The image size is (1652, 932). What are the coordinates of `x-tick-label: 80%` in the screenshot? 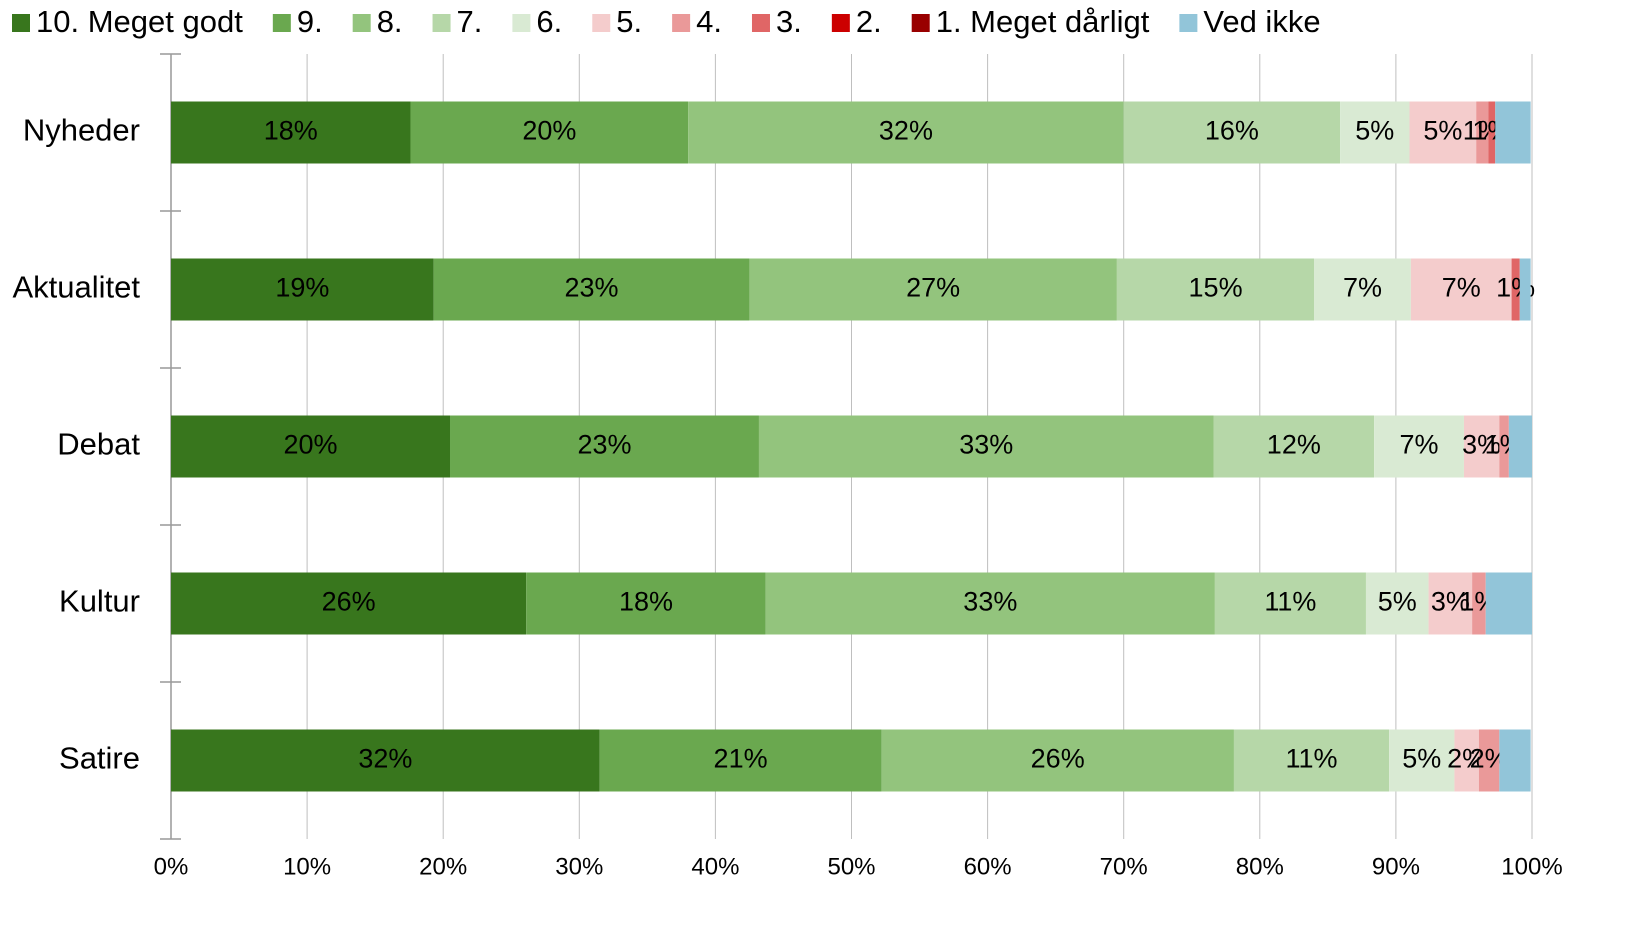 It's located at (1260, 866).